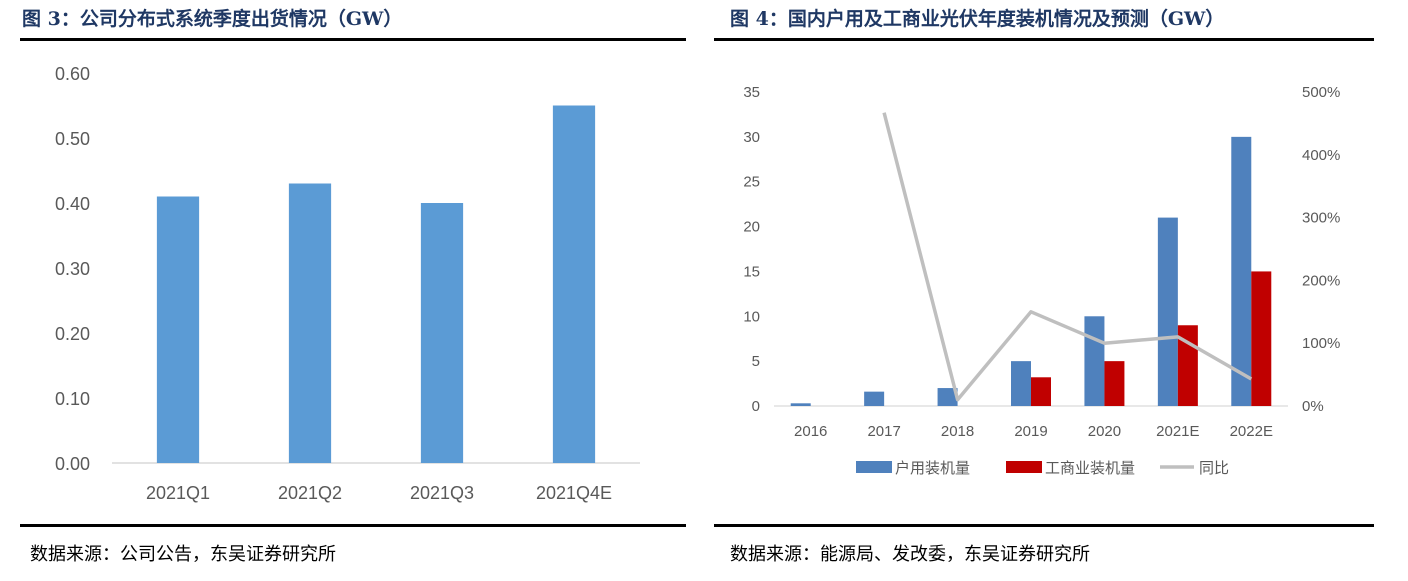  Describe the element at coordinates (1251, 431) in the screenshot. I see `x-tick-label: 2022E` at that location.